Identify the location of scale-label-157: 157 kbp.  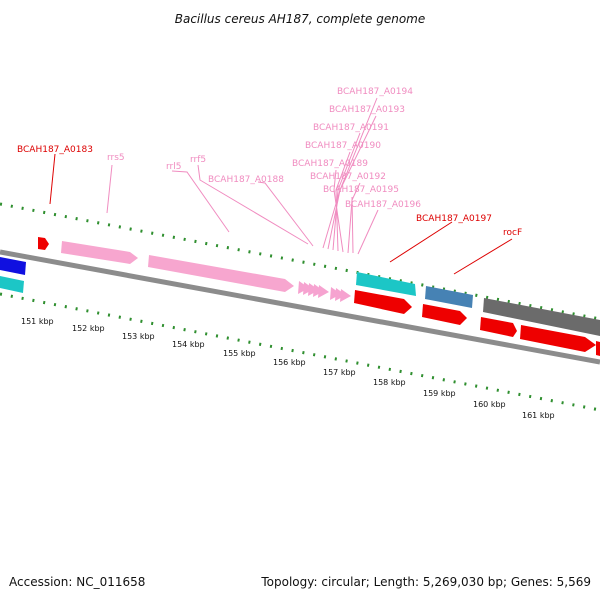
(339, 372).